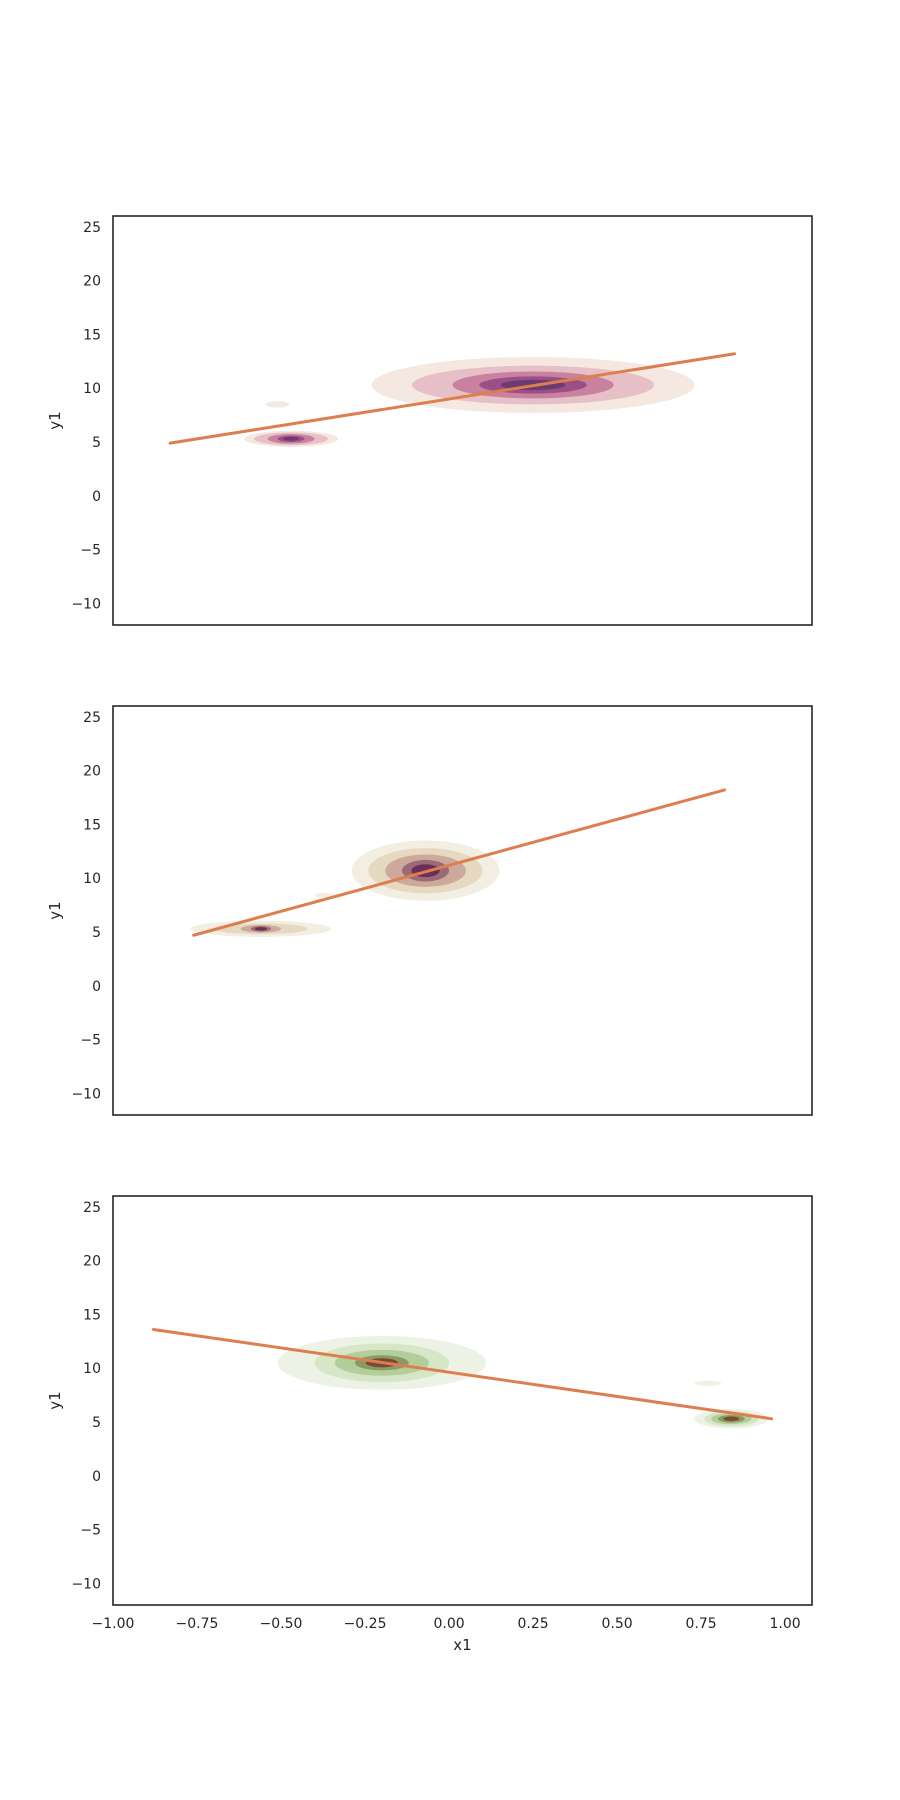  Describe the element at coordinates (448, 1624) in the screenshot. I see `x-tick-label: 0.00` at that location.